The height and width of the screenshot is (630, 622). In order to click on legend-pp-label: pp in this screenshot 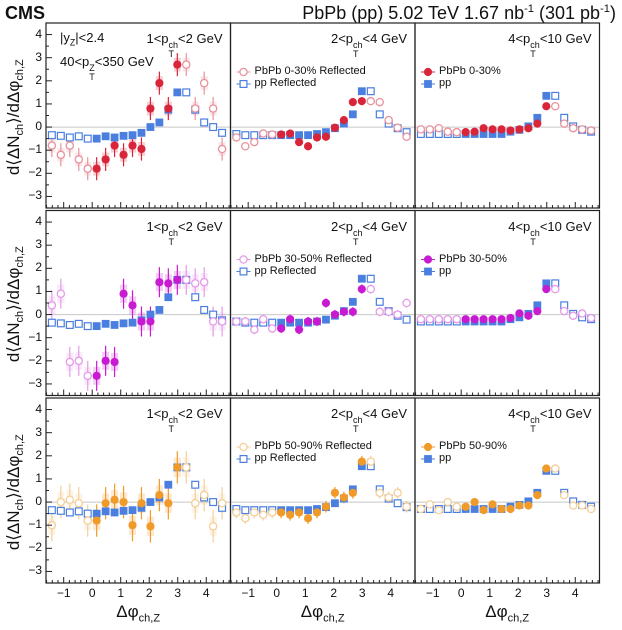, I will do `click(445, 83)`.